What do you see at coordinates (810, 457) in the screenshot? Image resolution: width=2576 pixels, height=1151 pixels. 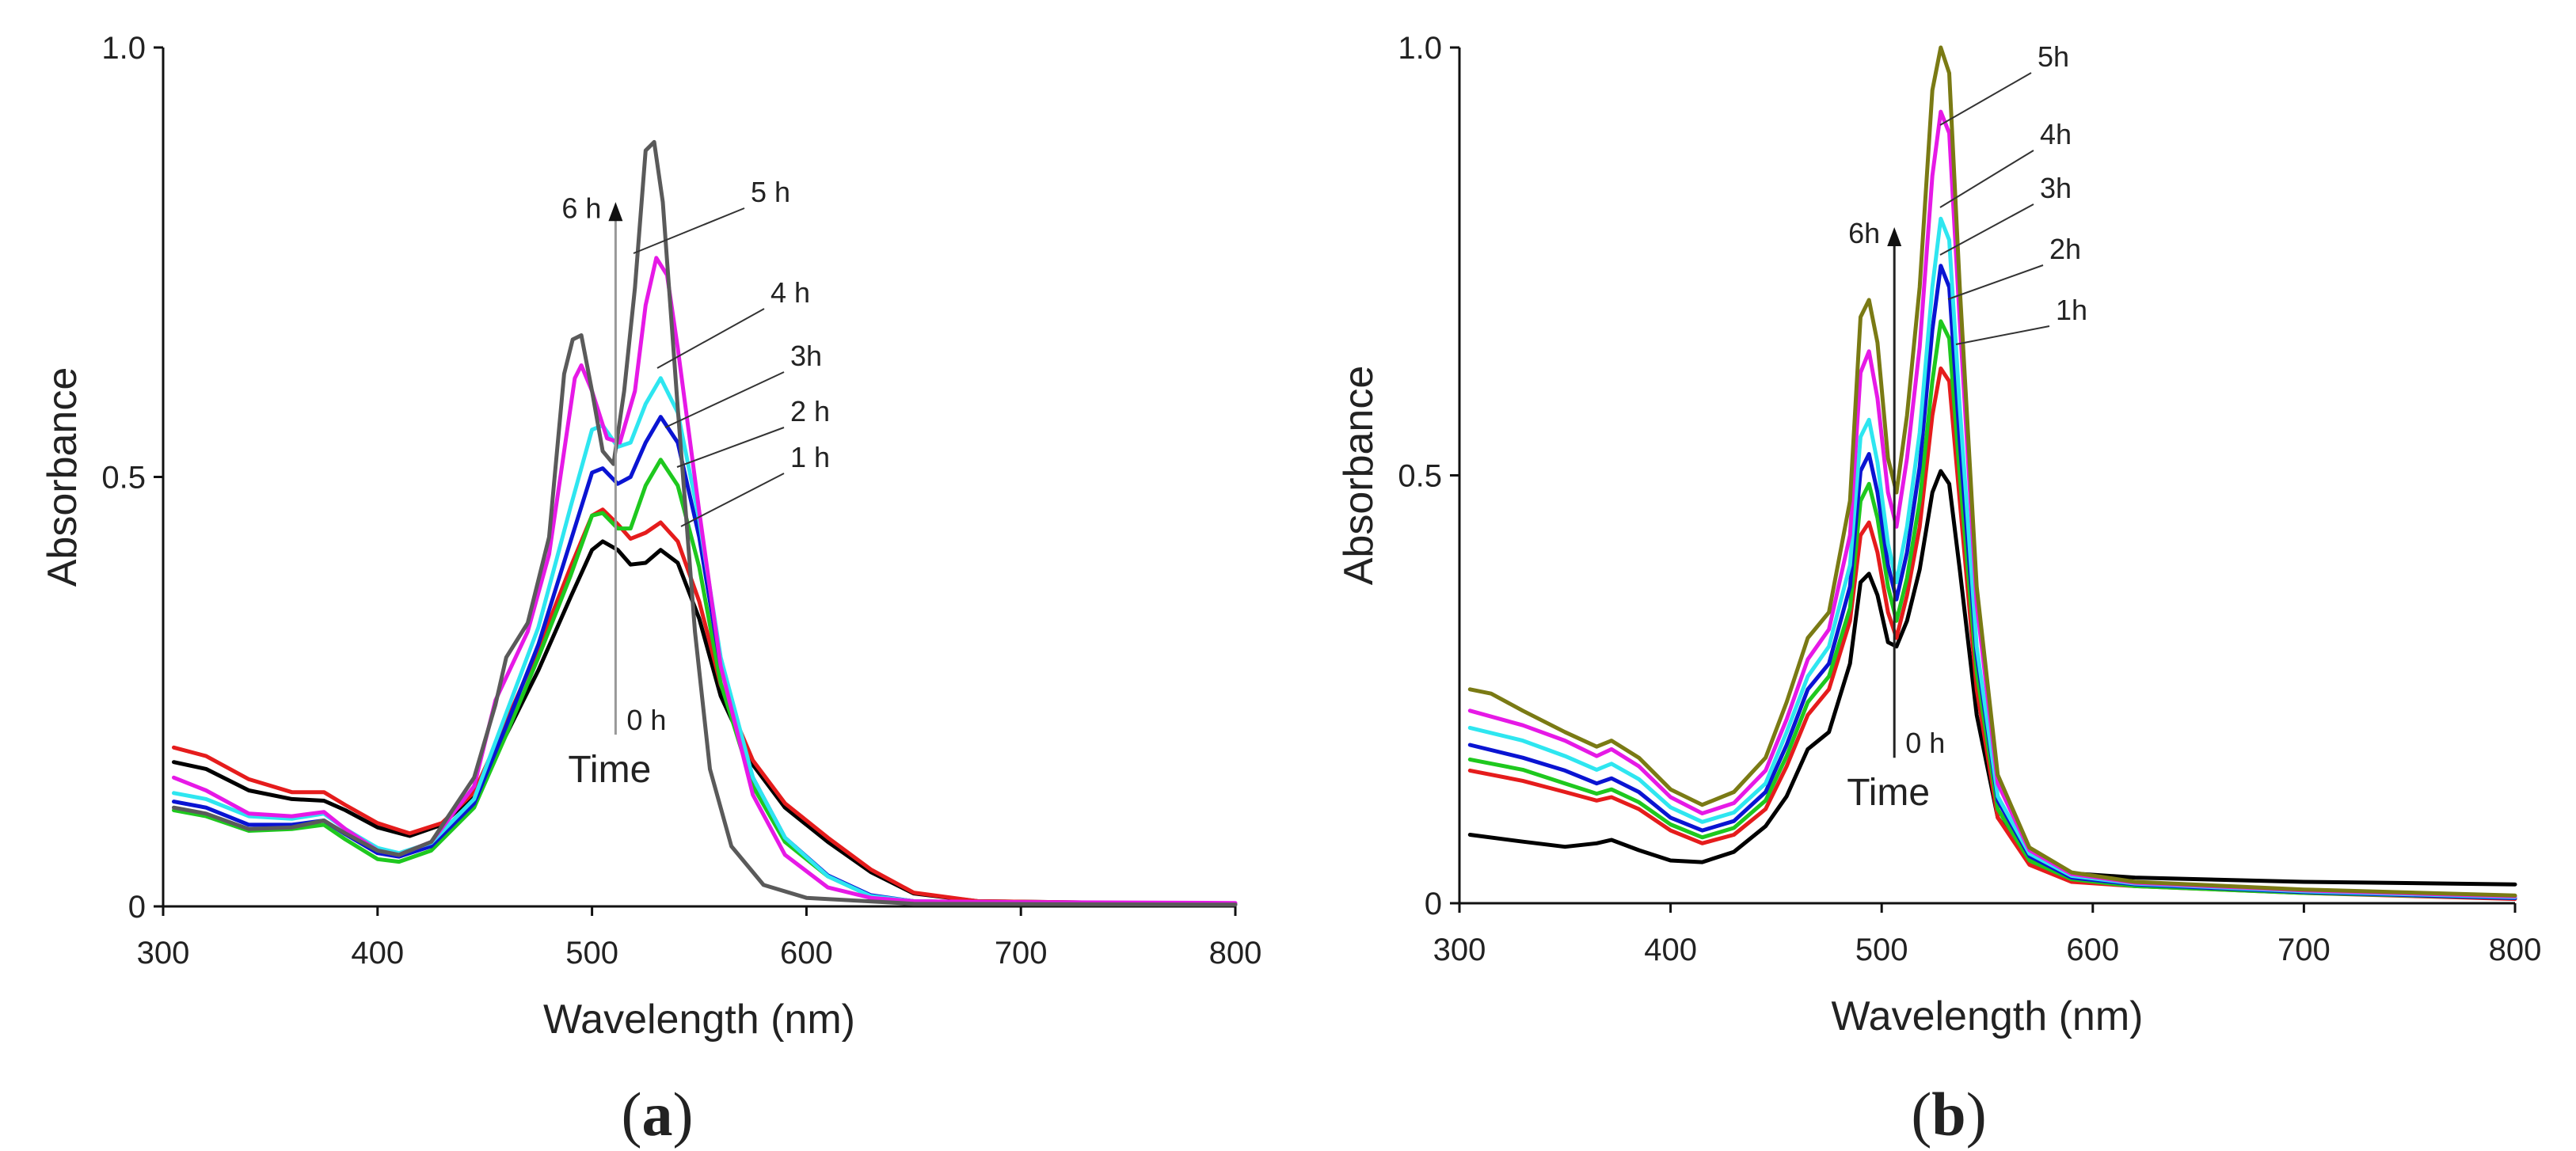 I see `series-label: 1 h` at bounding box center [810, 457].